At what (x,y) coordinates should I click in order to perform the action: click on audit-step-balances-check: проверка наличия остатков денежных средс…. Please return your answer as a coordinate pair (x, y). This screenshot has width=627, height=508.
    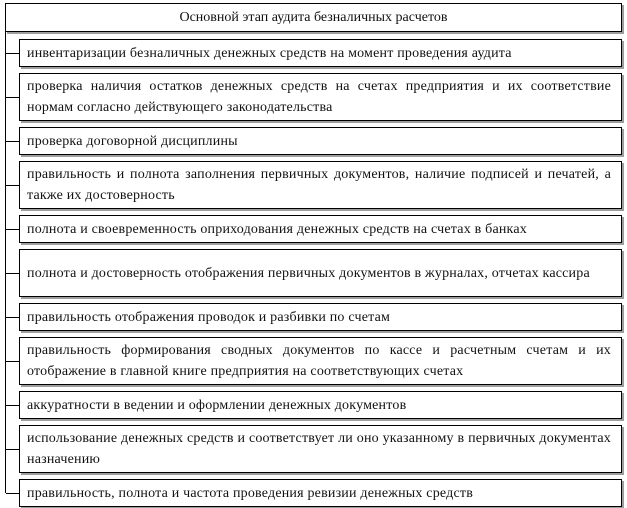
    Looking at the image, I should click on (314, 97).